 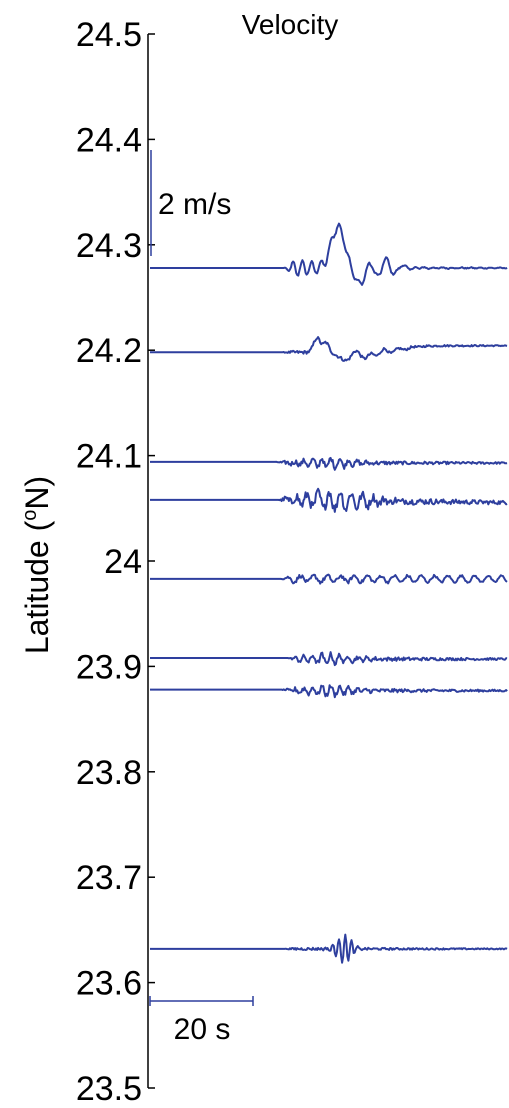 I want to click on amplitude-scale-label: 2 m/s, so click(x=194, y=204).